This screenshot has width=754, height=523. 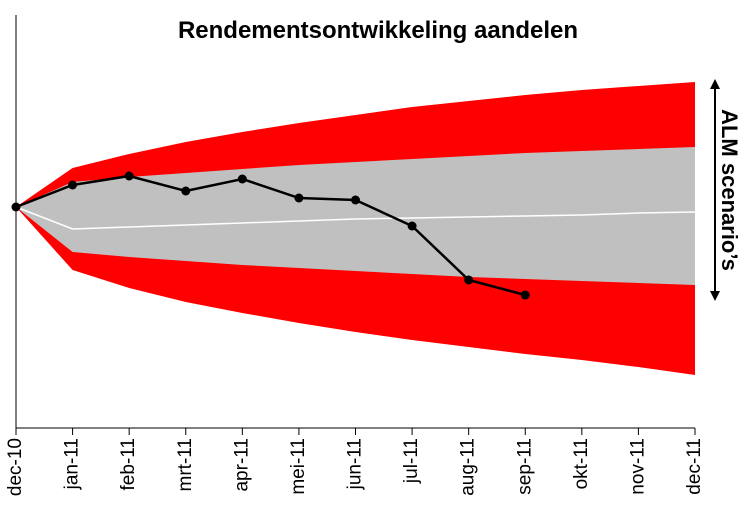 What do you see at coordinates (185, 464) in the screenshot?
I see `x-tick-label: mrt-11` at bounding box center [185, 464].